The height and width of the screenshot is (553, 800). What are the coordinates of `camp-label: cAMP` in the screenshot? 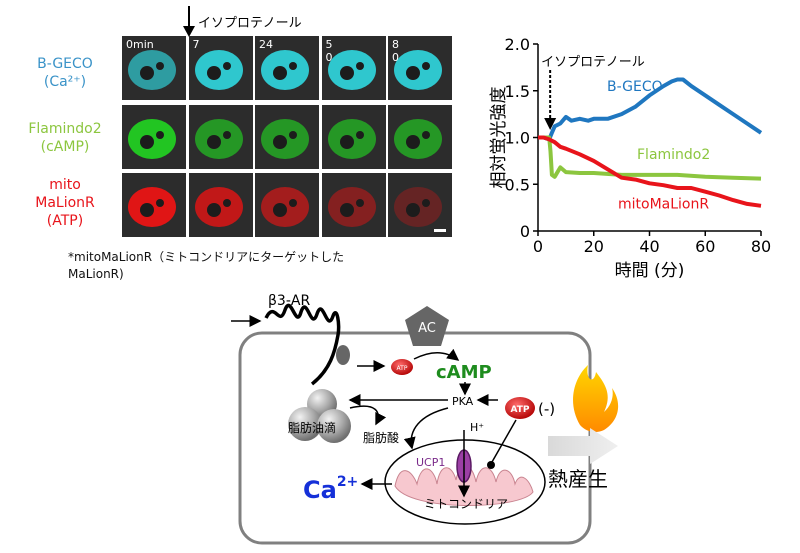 It's located at (464, 372).